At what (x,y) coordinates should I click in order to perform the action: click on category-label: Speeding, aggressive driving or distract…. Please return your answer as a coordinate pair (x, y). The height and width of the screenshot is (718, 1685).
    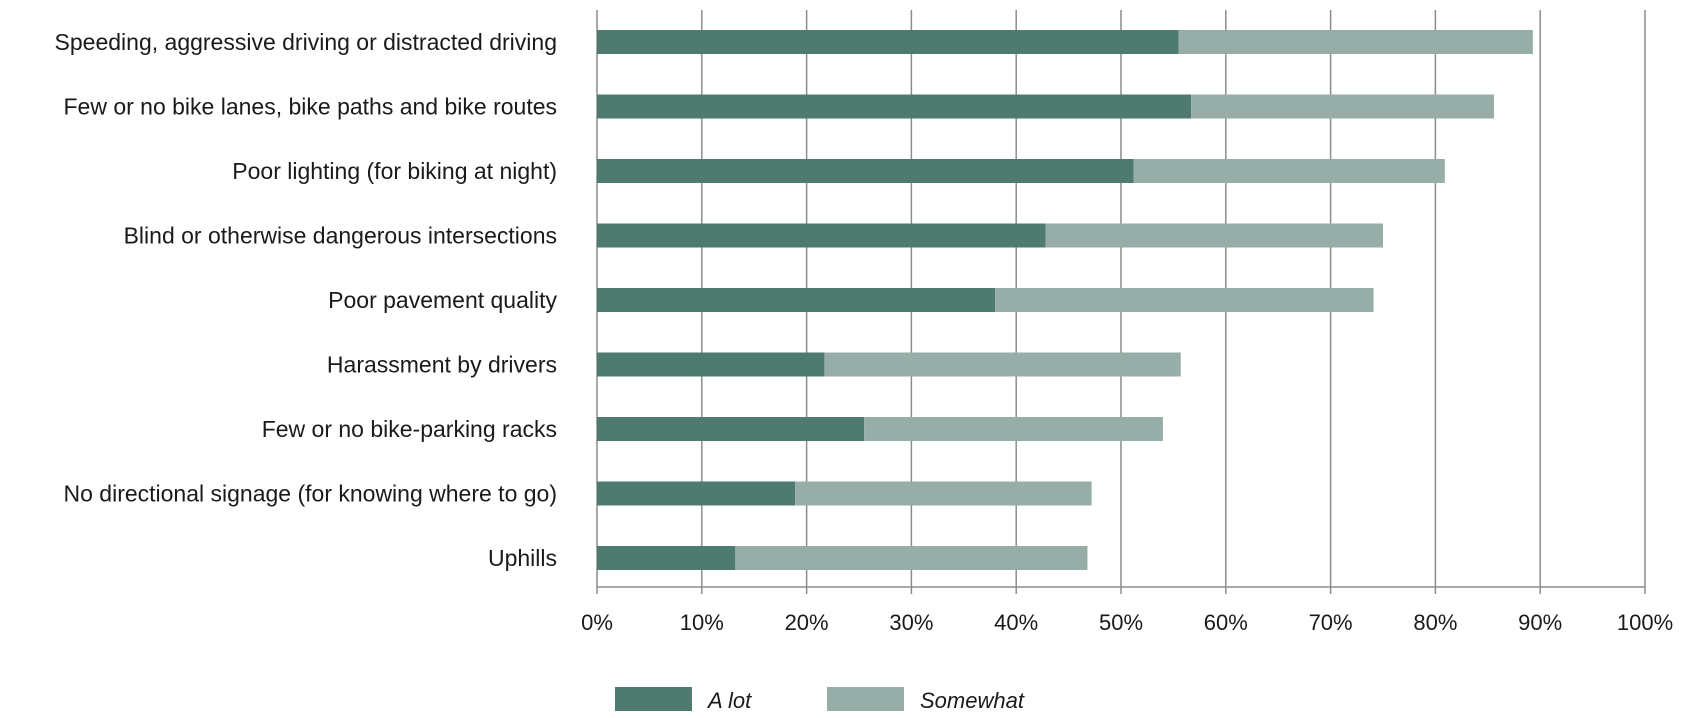
    Looking at the image, I should click on (306, 42).